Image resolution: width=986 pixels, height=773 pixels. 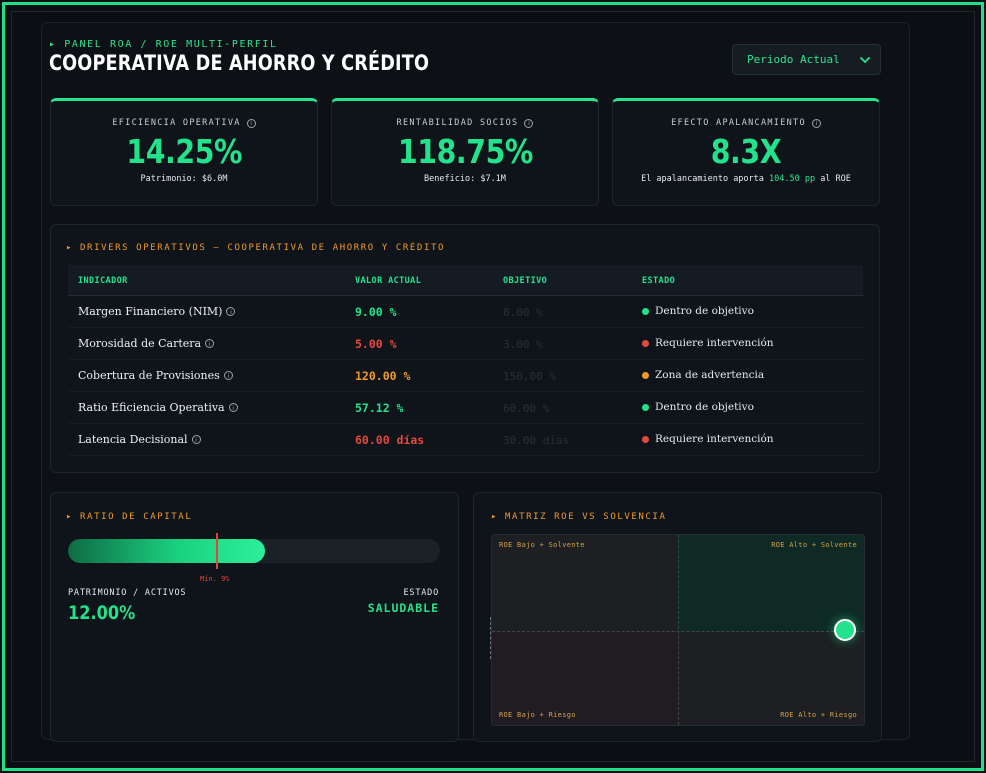 I want to click on capital-ratio-value: 12.00%, so click(x=102, y=613).